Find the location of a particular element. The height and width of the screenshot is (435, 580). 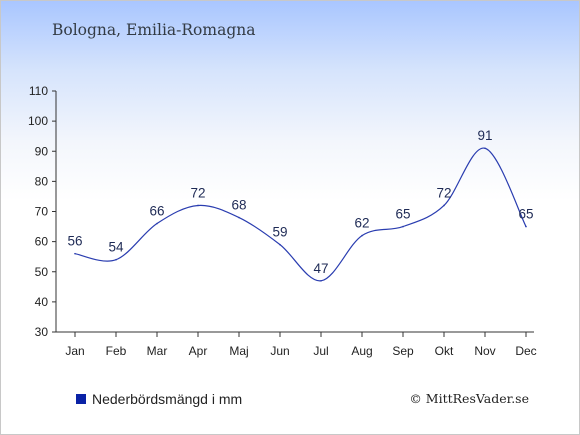

data-point-dec is located at coordinates (526, 226).